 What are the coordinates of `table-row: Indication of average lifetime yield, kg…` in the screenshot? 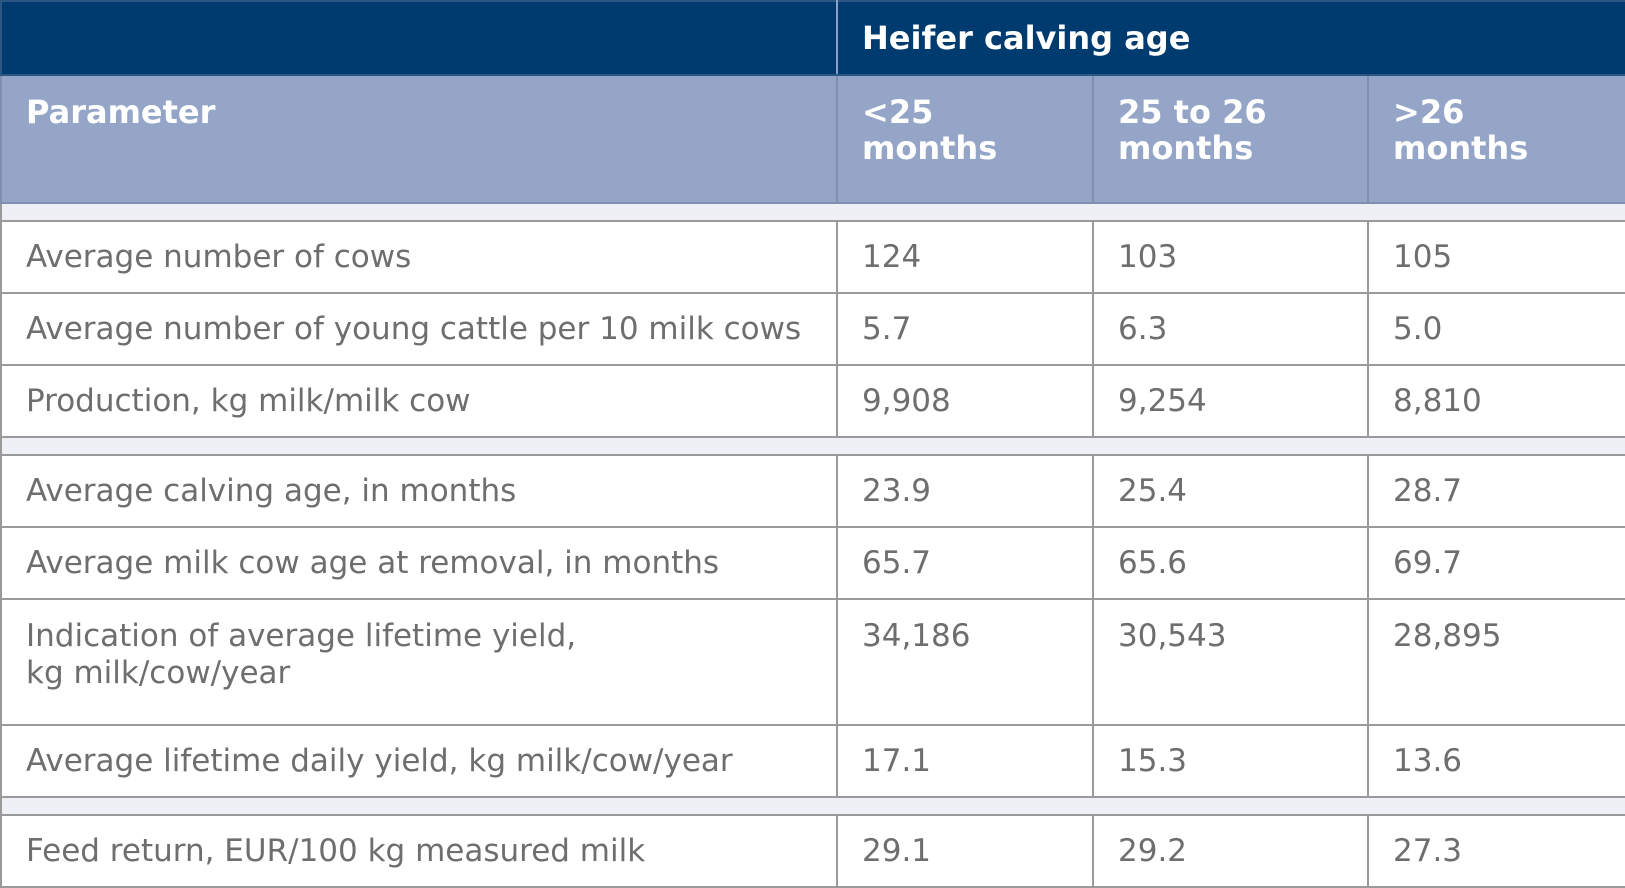 It's located at (812, 662).